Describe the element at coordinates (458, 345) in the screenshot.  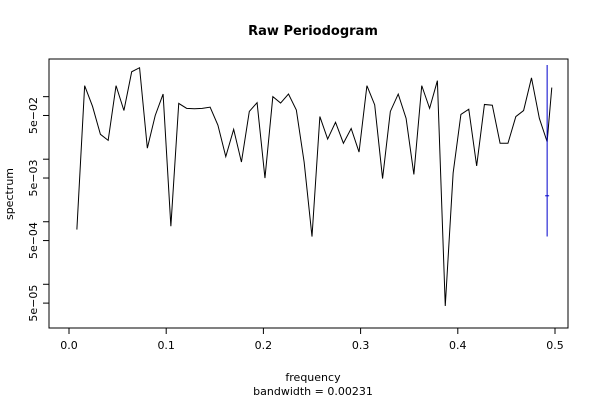
I see `x-tick-label: 0.4` at that location.